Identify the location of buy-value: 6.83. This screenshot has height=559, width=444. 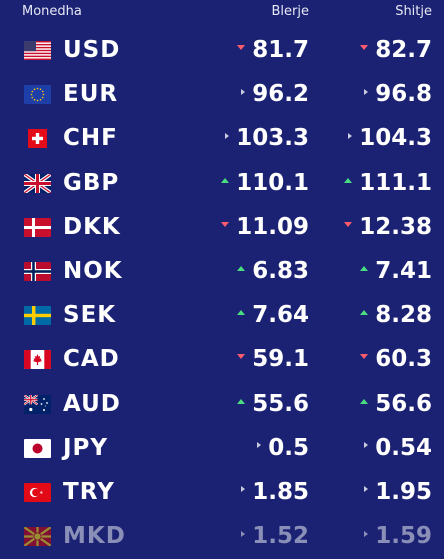
(280, 270).